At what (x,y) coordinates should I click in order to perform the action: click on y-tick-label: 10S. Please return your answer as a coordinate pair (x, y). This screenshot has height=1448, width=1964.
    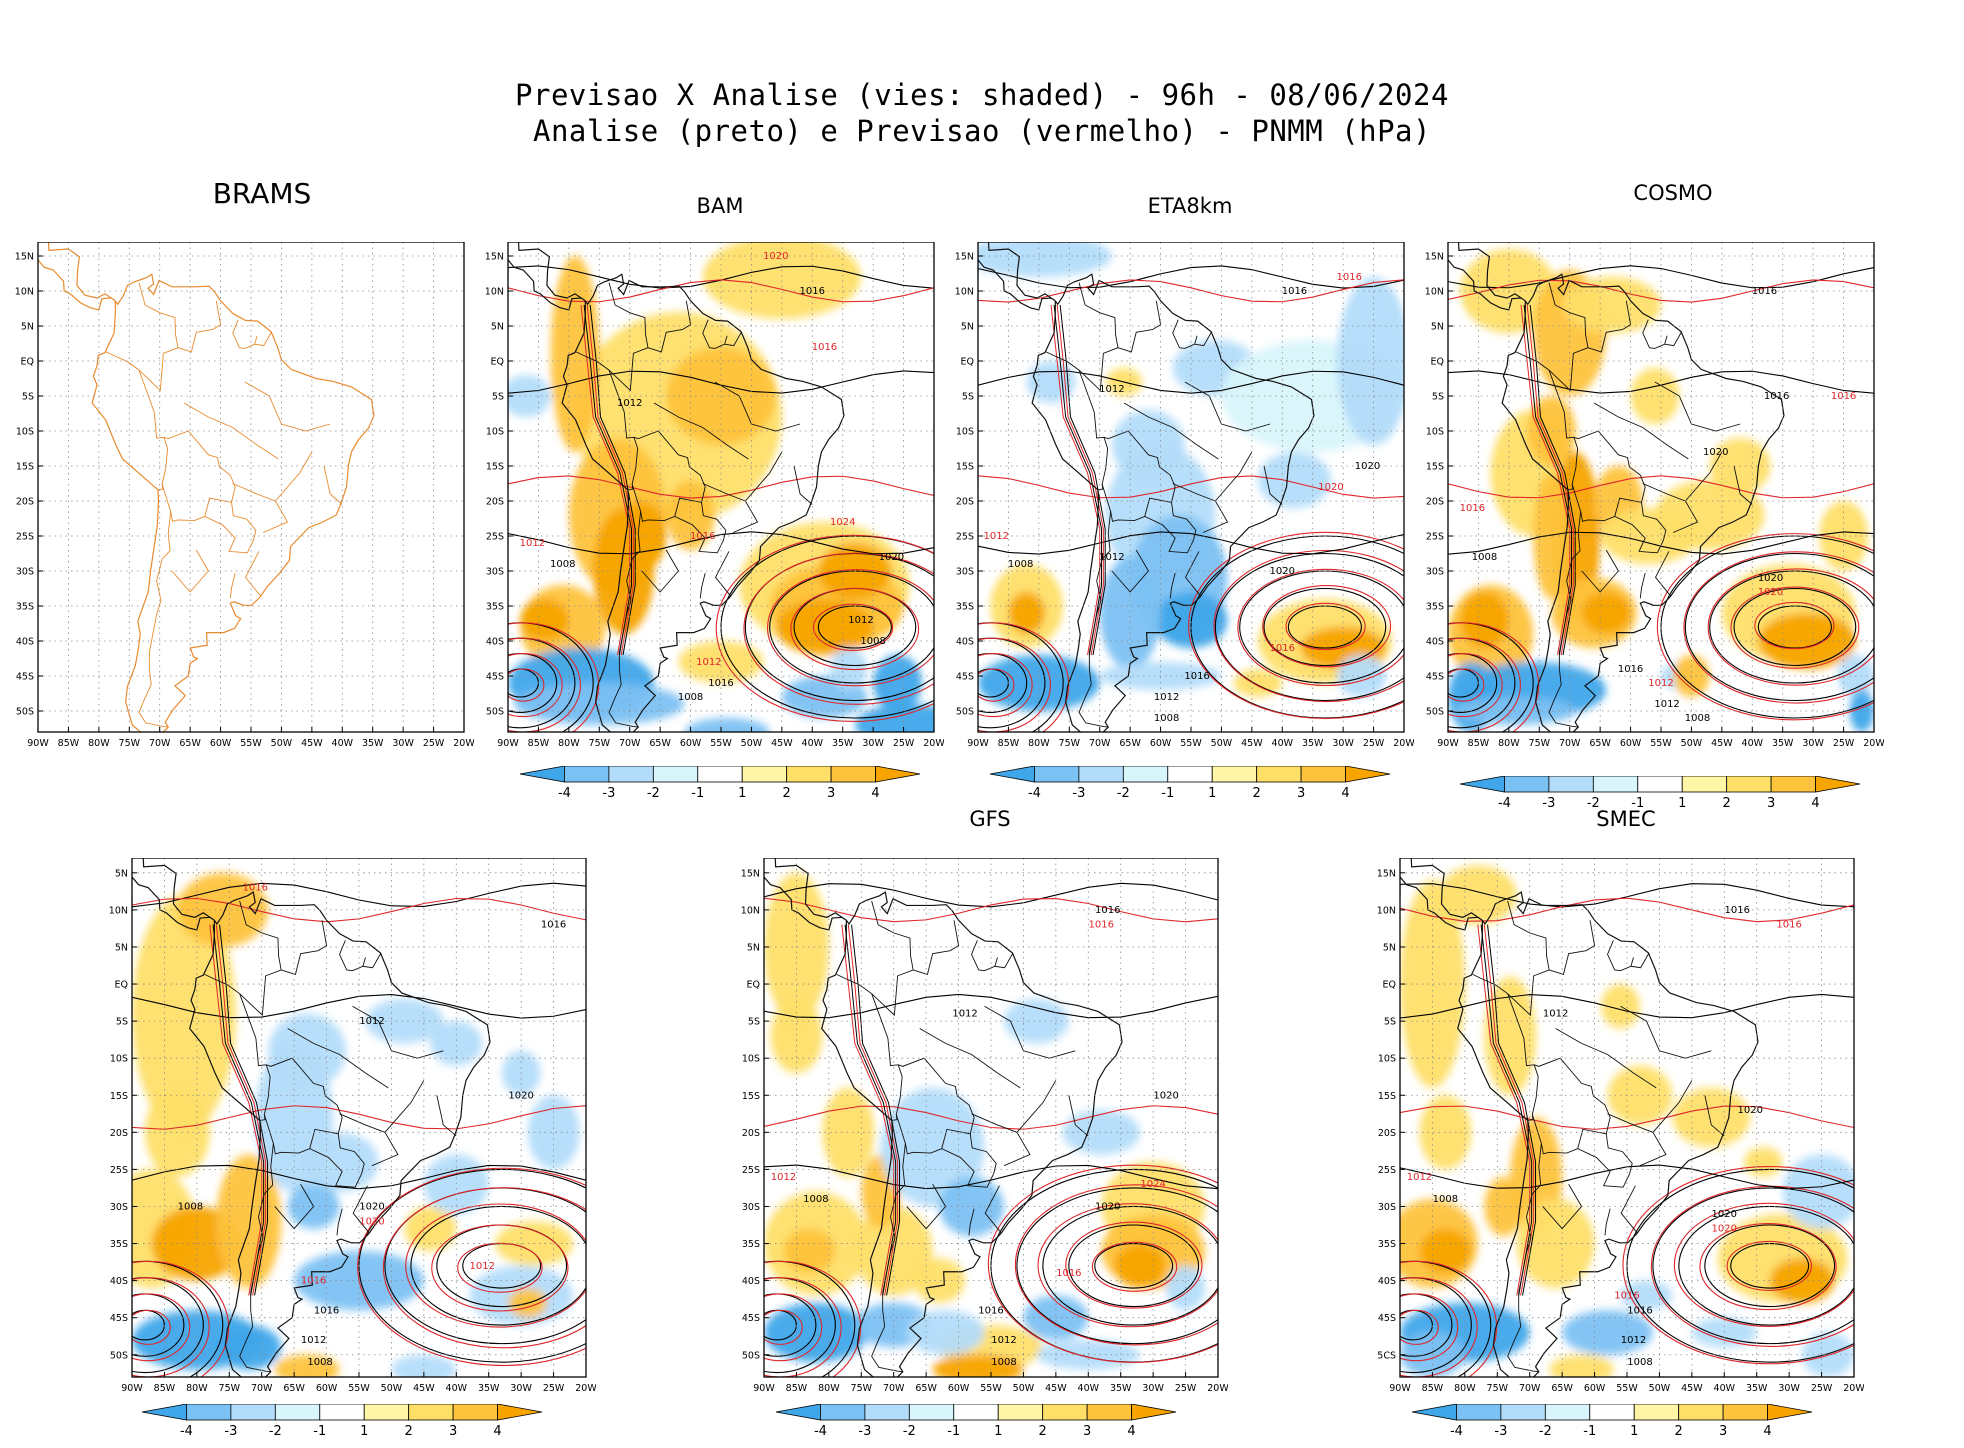
    Looking at the image, I should click on (495, 432).